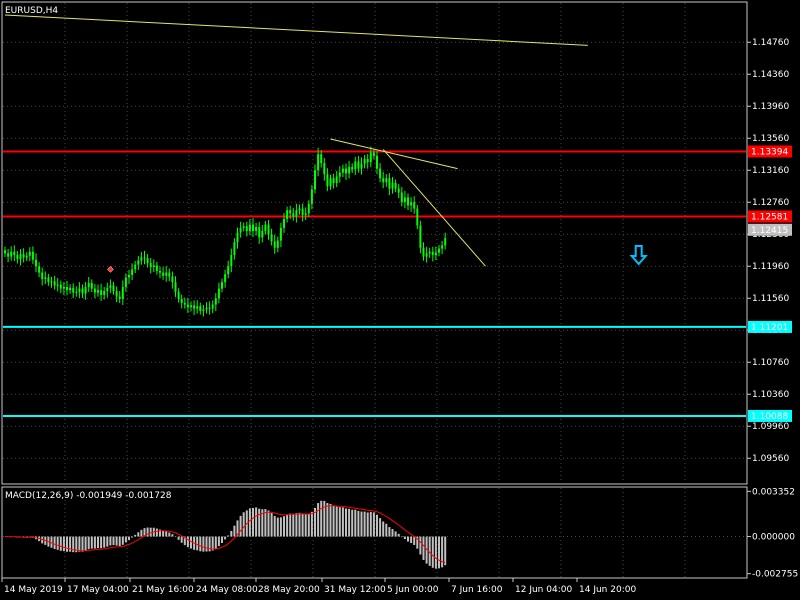 The width and height of the screenshot is (800, 600). Describe the element at coordinates (775, 575) in the screenshot. I see `macd-tick-label: -0.002755` at that location.